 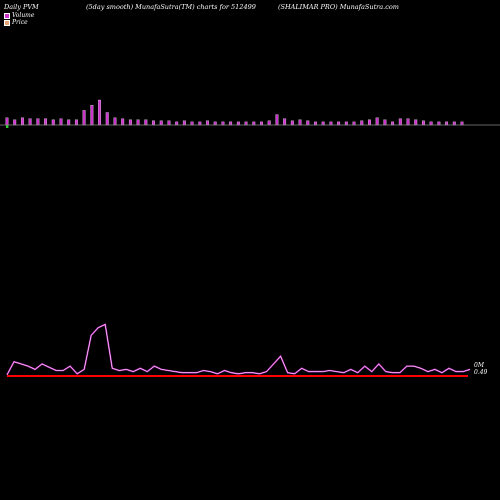 I want to click on legend-price-label: Price, so click(x=20, y=22).